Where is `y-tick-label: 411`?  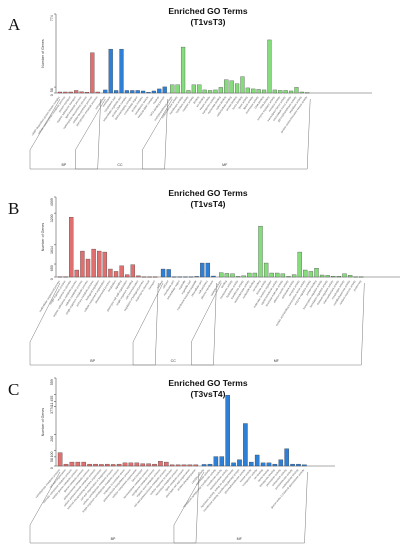
y-tick-label: 411 is located at coordinates (52, 405).